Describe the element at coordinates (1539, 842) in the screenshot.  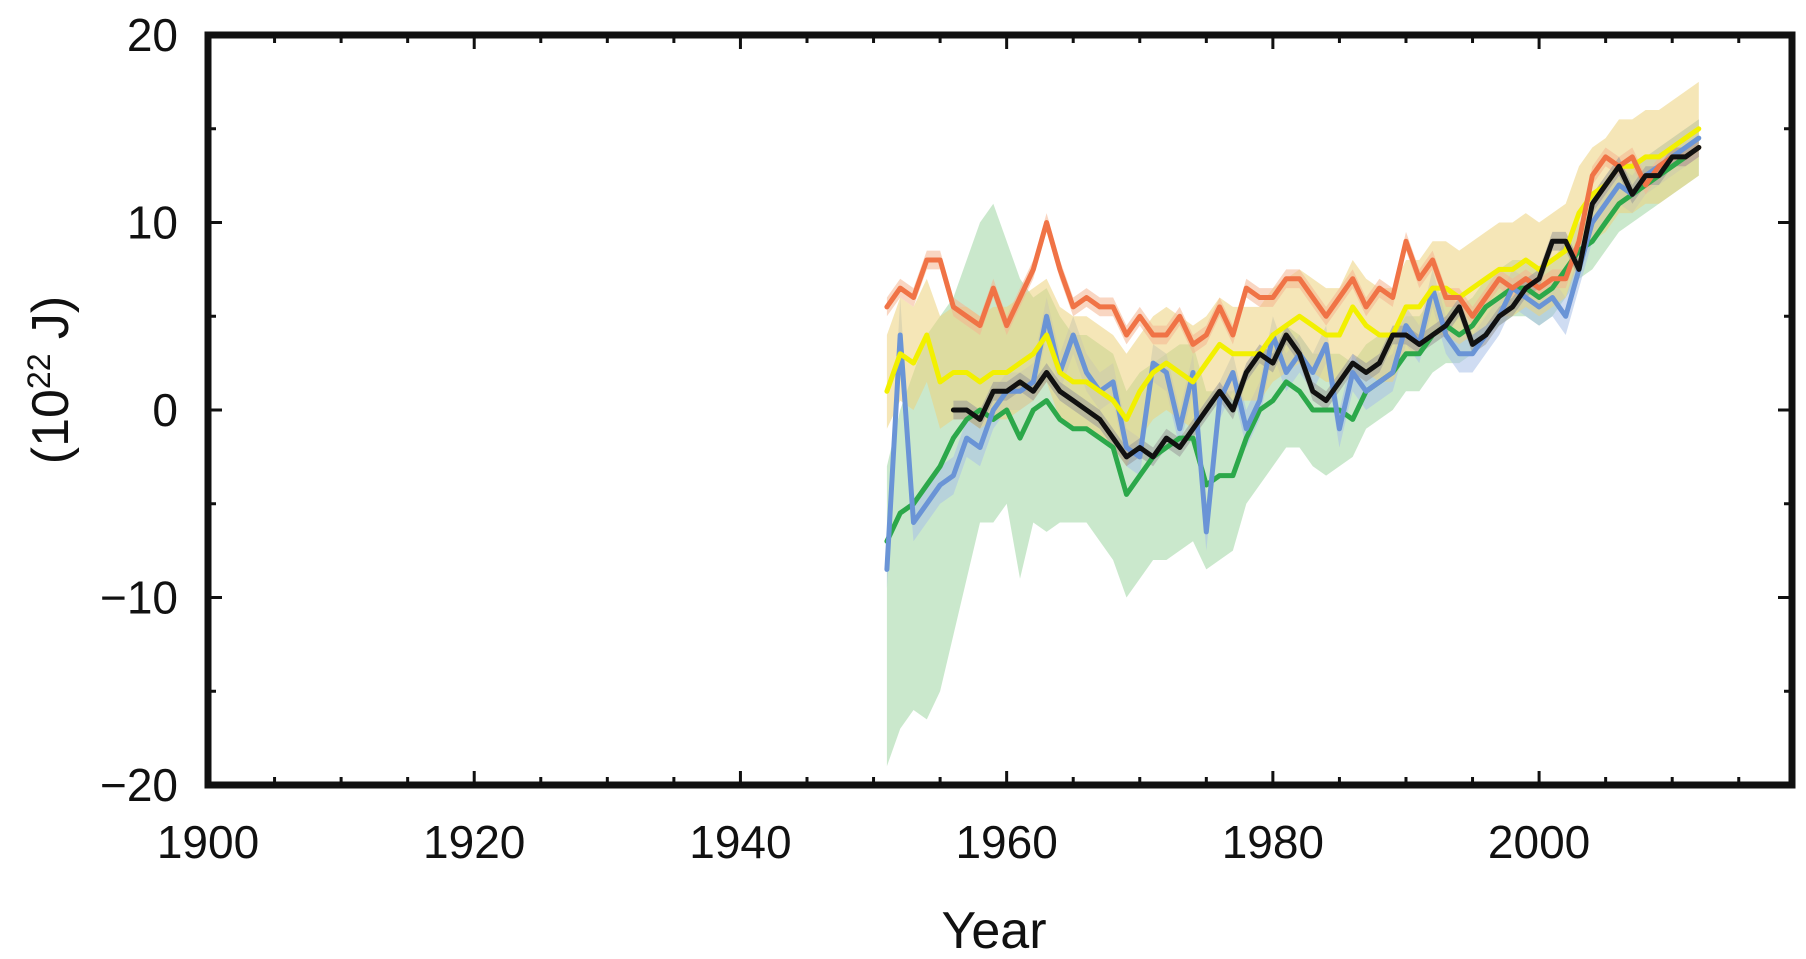
I see `x-tick-label: 2000` at that location.